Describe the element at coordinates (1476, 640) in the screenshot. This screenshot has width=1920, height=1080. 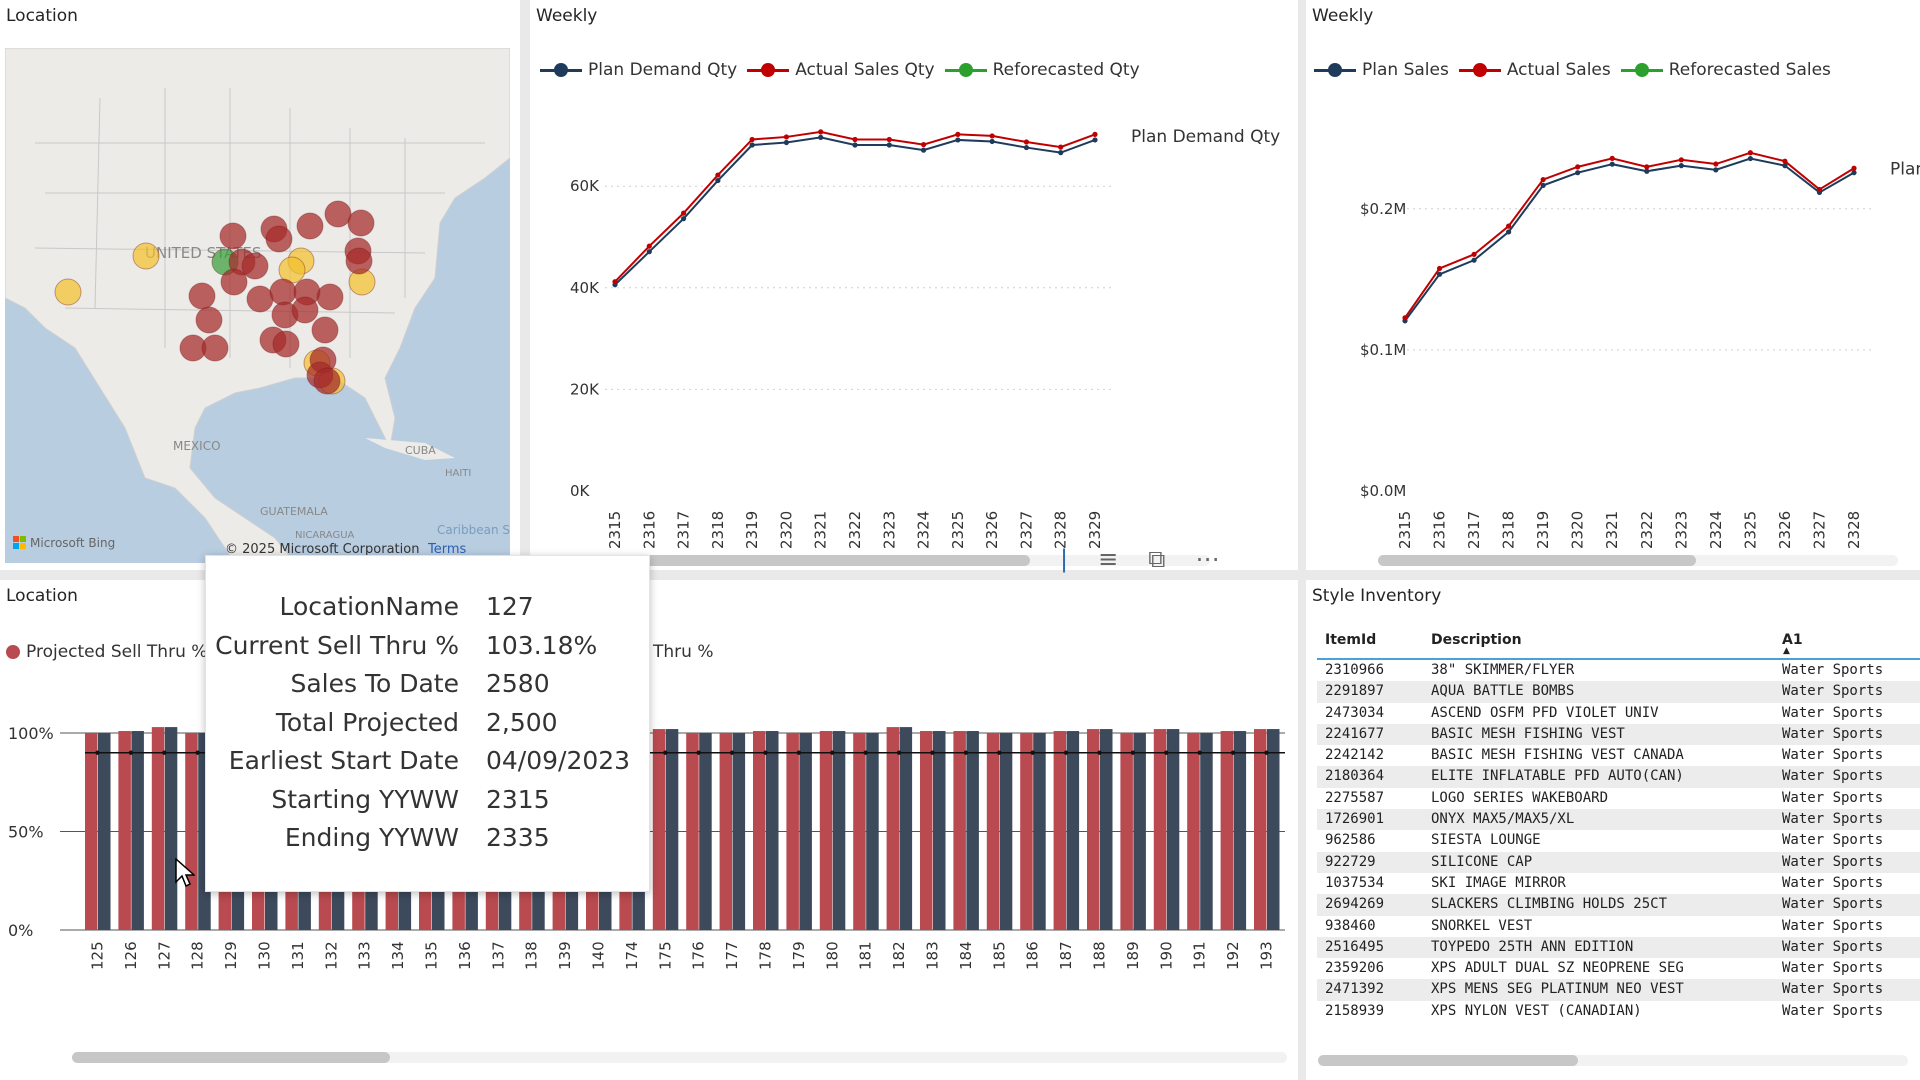
I see `col-description: Description` at that location.